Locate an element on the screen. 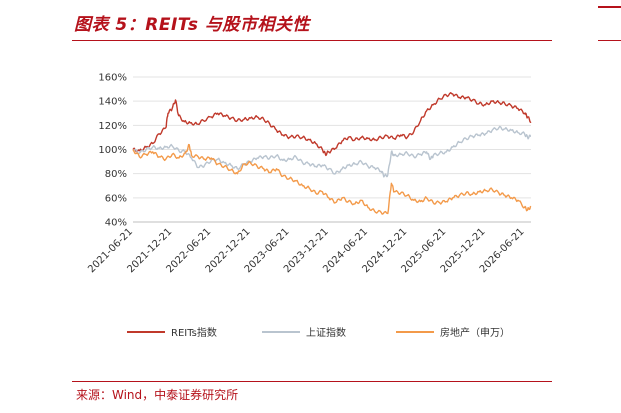 This screenshot has height=413, width=621. adjacent-column-rule-lower is located at coordinates (609, 40).